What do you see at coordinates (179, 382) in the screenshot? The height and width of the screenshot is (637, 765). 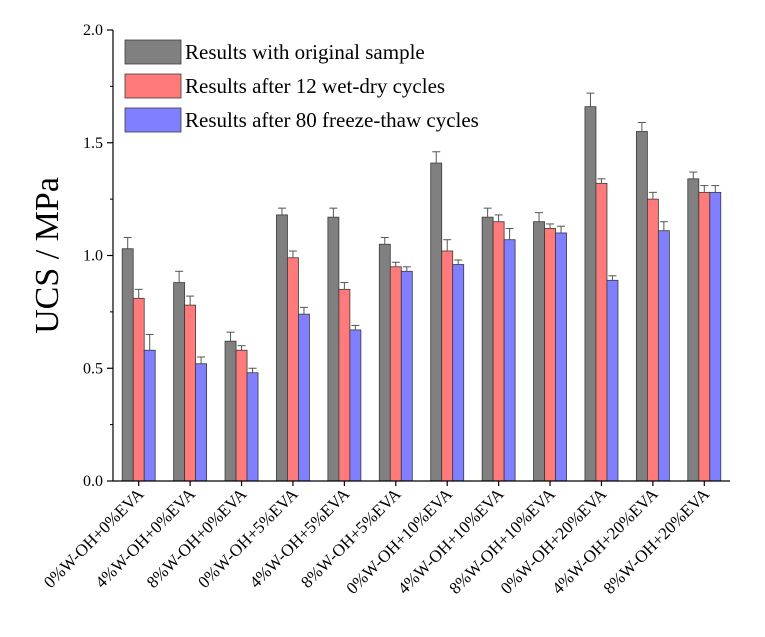 I see `bar-s0-c1` at bounding box center [179, 382].